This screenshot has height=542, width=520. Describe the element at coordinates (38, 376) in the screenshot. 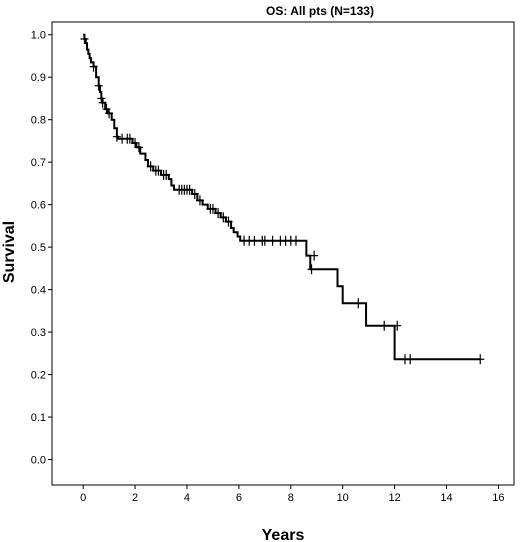

I see `y-tick-label: 0.2` at that location.